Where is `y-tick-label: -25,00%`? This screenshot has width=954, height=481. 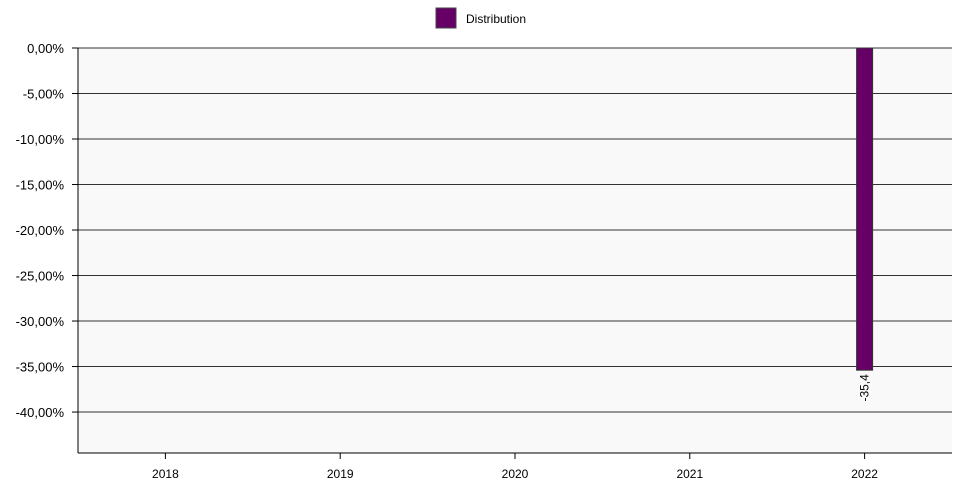
y-tick-label: -25,00% is located at coordinates (40, 276).